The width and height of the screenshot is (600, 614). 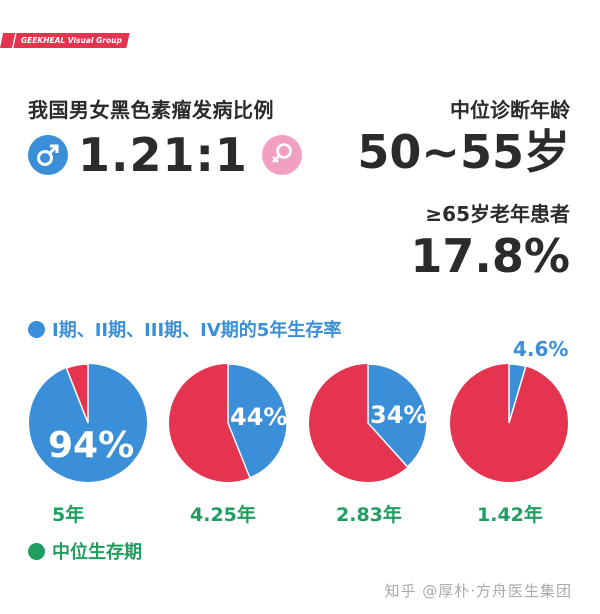 What do you see at coordinates (478, 591) in the screenshot?
I see `watermark: 知乎 @厚朴·方舟医生集团` at bounding box center [478, 591].